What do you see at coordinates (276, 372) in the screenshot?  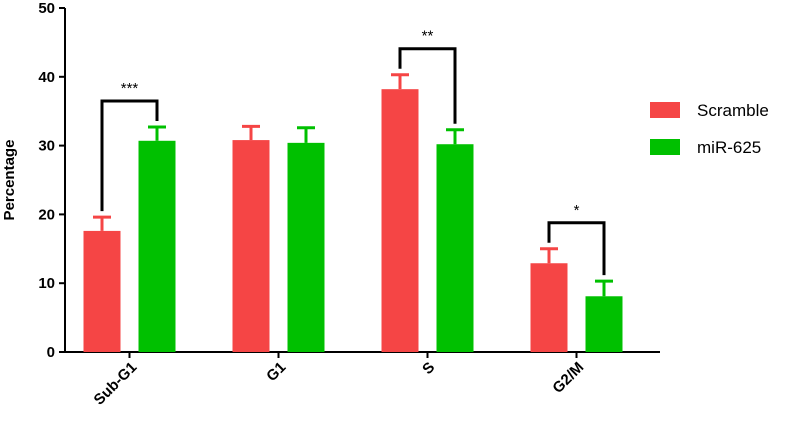 I see `x-tick-label: G1` at bounding box center [276, 372].